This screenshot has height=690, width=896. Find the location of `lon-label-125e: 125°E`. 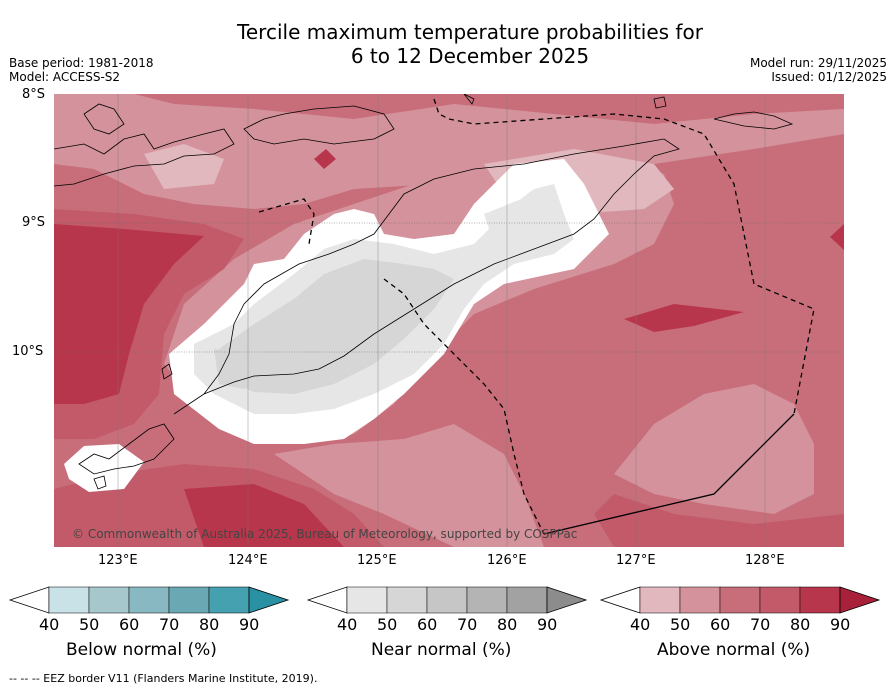

lon-label-125e: 125°E is located at coordinates (377, 560).